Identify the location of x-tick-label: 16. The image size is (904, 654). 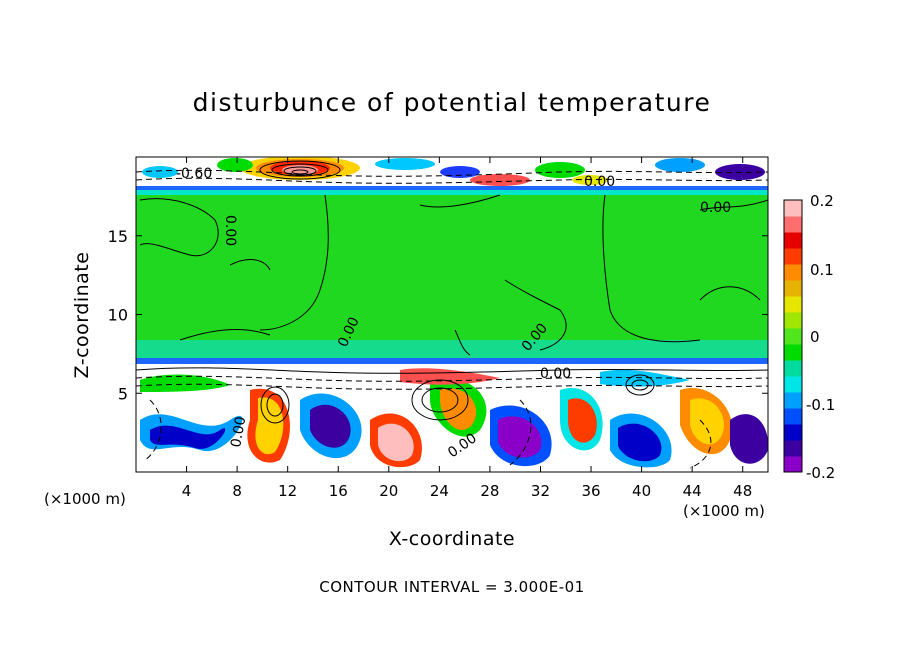
(338, 491).